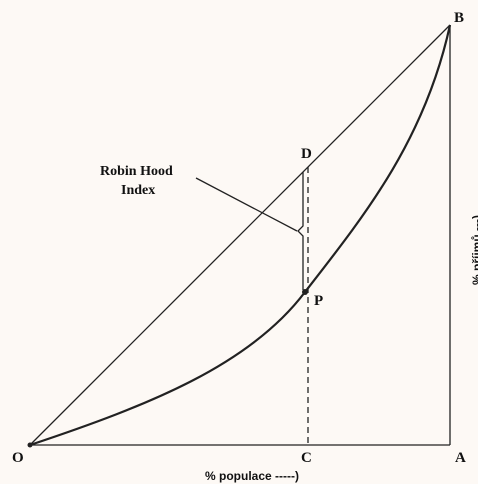 Image resolution: width=478 pixels, height=484 pixels. I want to click on point-o-dot, so click(30, 445).